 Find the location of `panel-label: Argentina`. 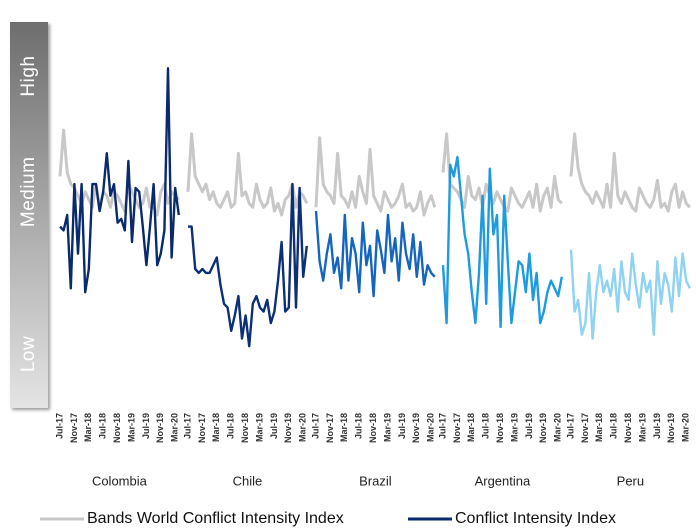

panel-label: Argentina is located at coordinates (503, 480).